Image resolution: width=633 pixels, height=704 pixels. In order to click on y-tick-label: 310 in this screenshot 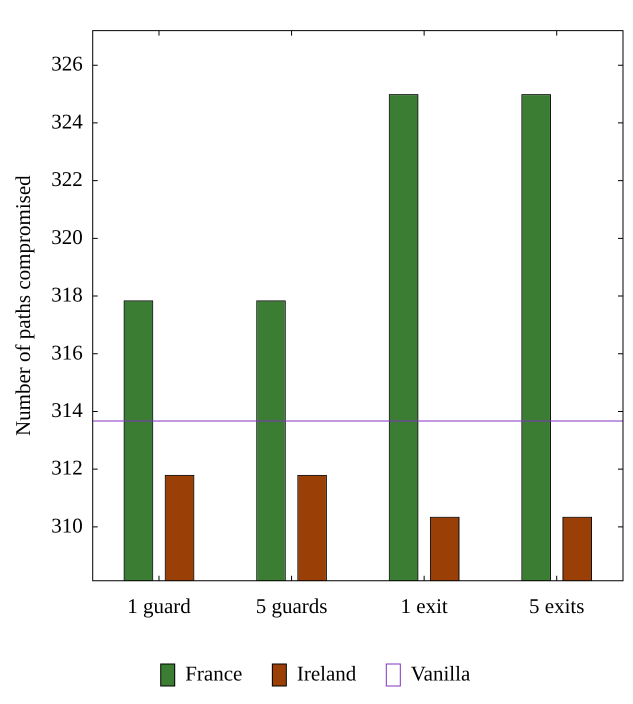, I will do `click(67, 525)`.